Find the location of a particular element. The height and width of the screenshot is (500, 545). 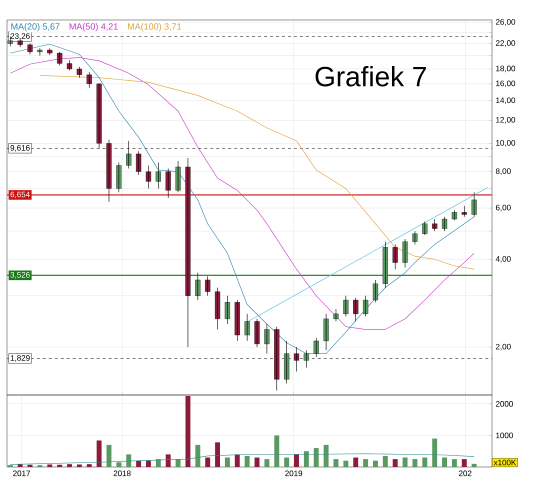

text: MA(100) 3,71 is located at coordinates (155, 27).